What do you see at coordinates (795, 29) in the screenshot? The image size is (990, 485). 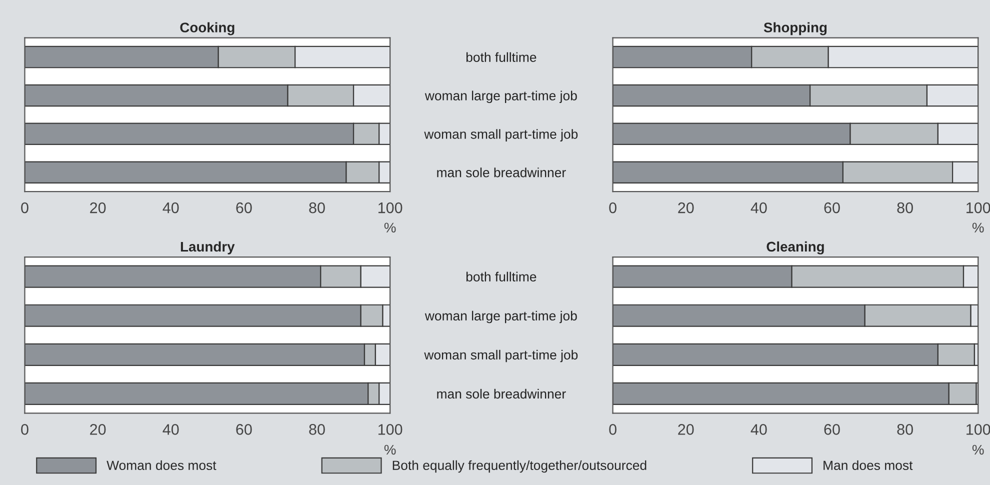 I see `chart-title: Shopping` at bounding box center [795, 29].